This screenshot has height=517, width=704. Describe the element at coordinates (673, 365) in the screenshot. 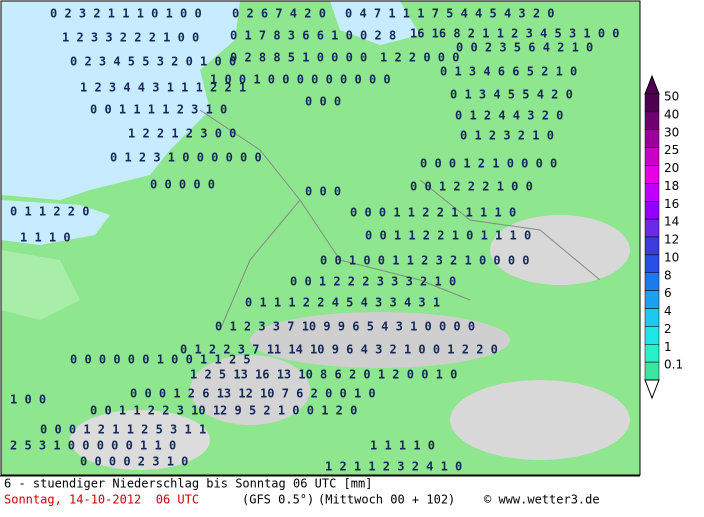

I see `legend-label: 0.1` at that location.